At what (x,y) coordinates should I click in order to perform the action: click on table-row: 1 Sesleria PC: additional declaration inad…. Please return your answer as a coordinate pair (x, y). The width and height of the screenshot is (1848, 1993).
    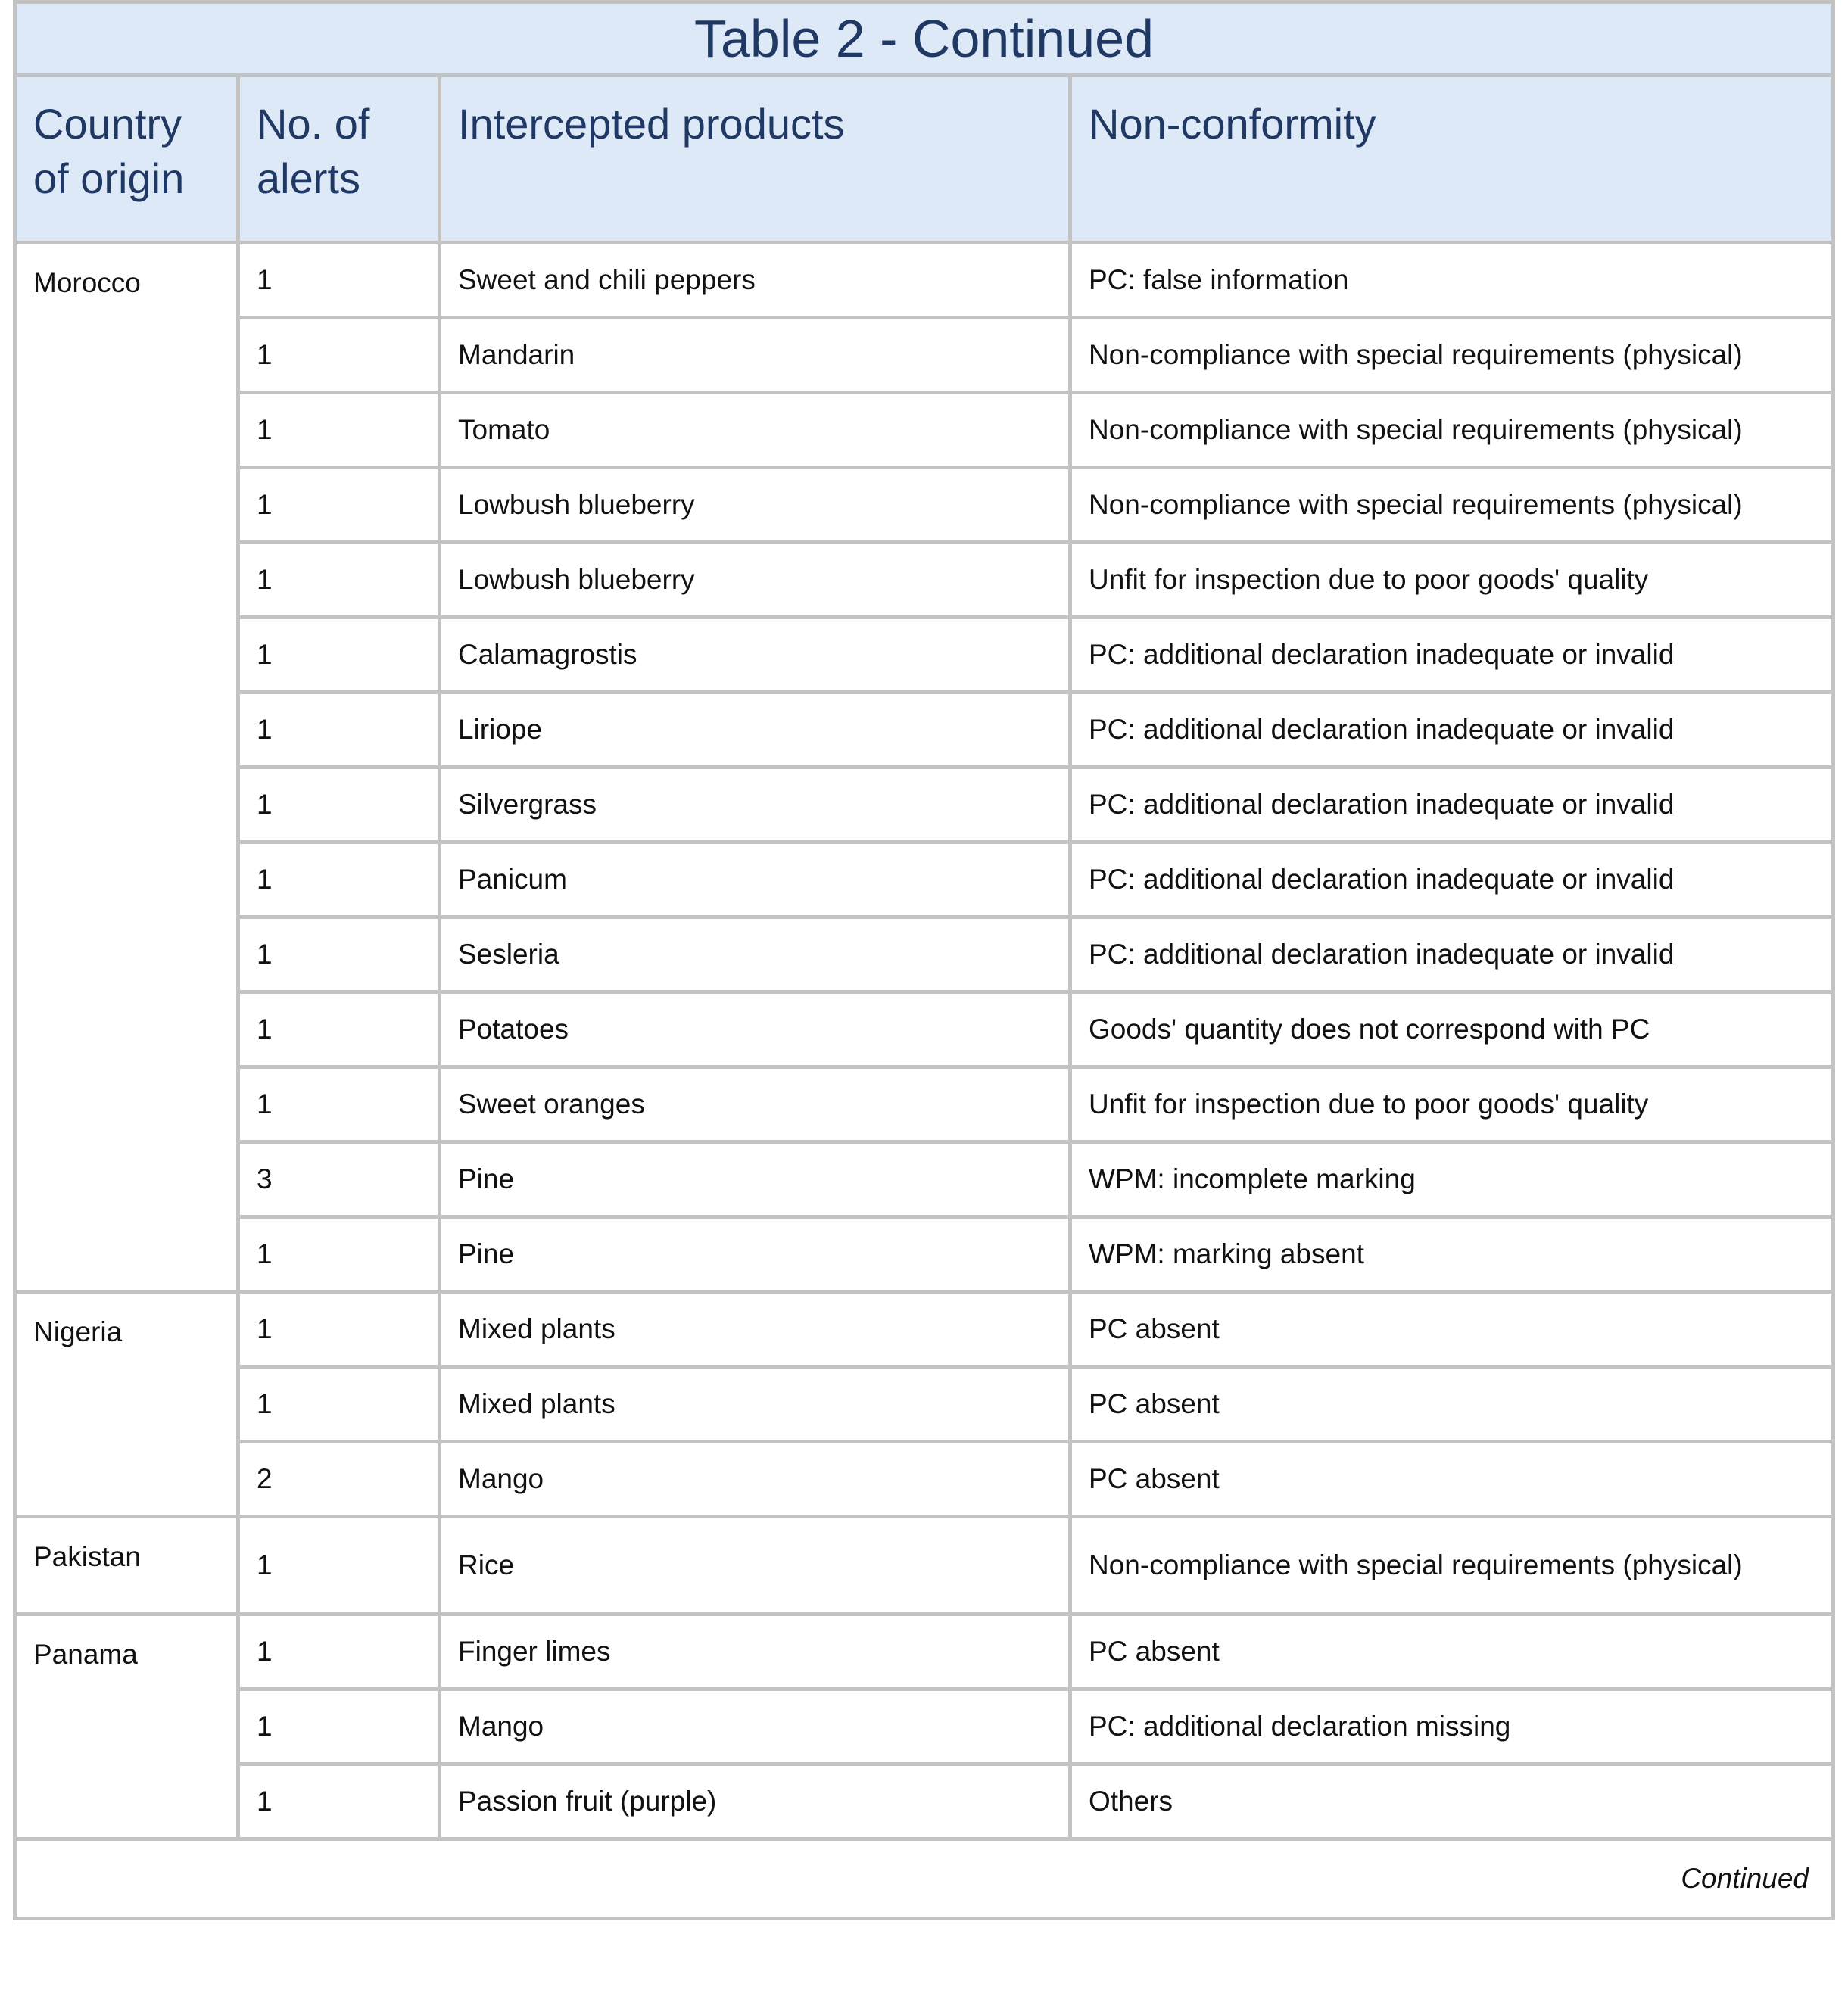
    Looking at the image, I should click on (925, 954).